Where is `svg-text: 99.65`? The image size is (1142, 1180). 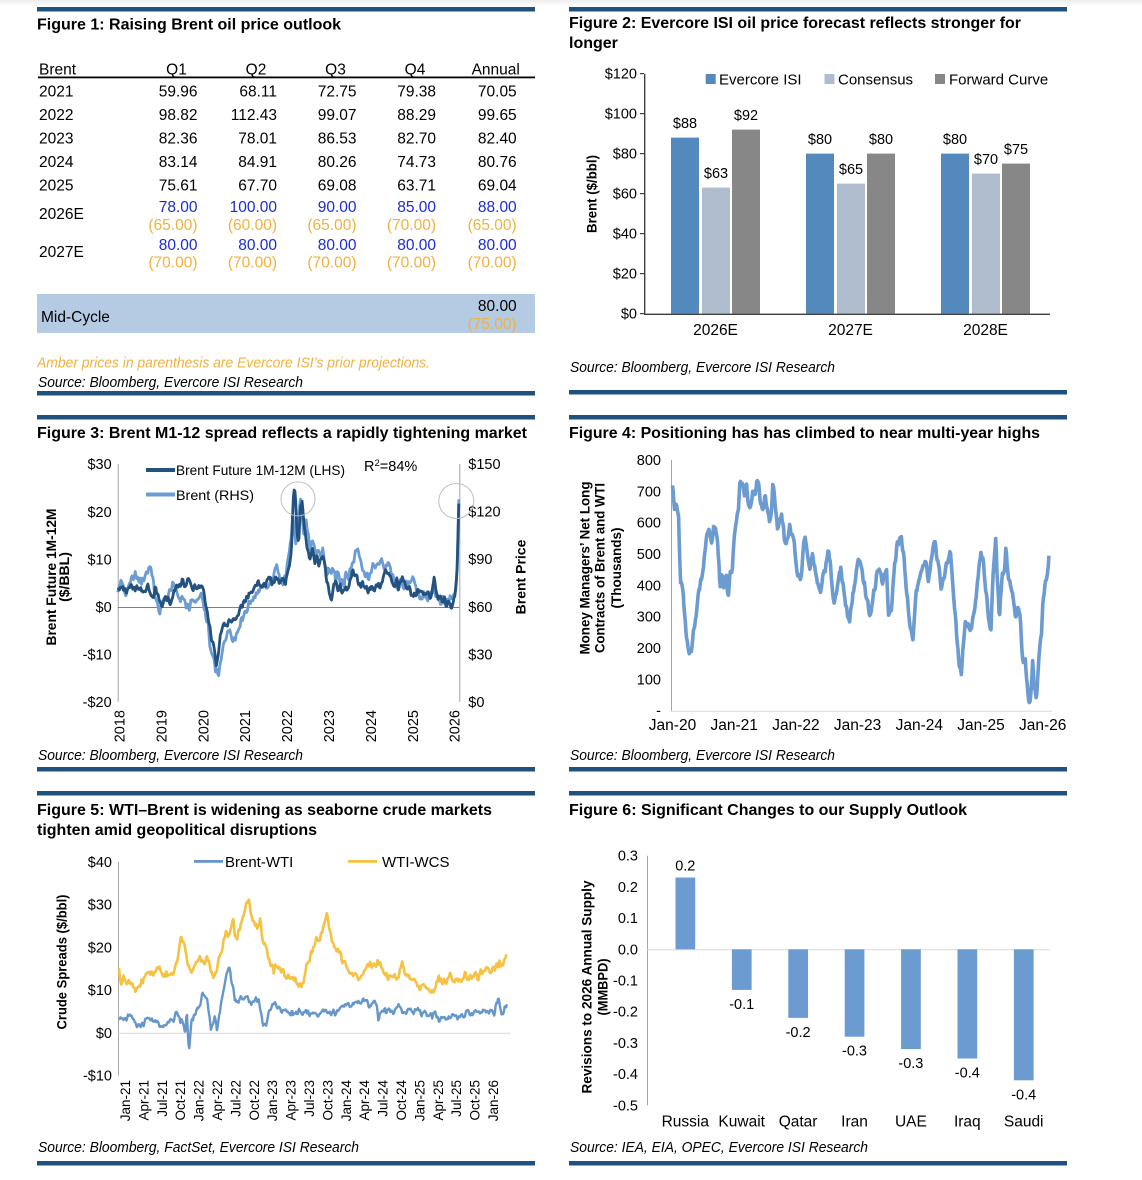
svg-text: 99.65 is located at coordinates (497, 115).